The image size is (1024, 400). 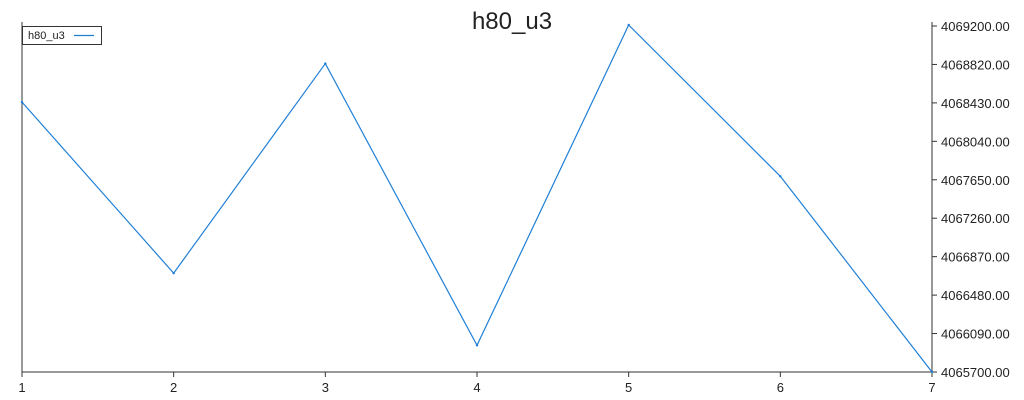 What do you see at coordinates (975, 218) in the screenshot?
I see `y-tick-label: 4067260.00` at bounding box center [975, 218].